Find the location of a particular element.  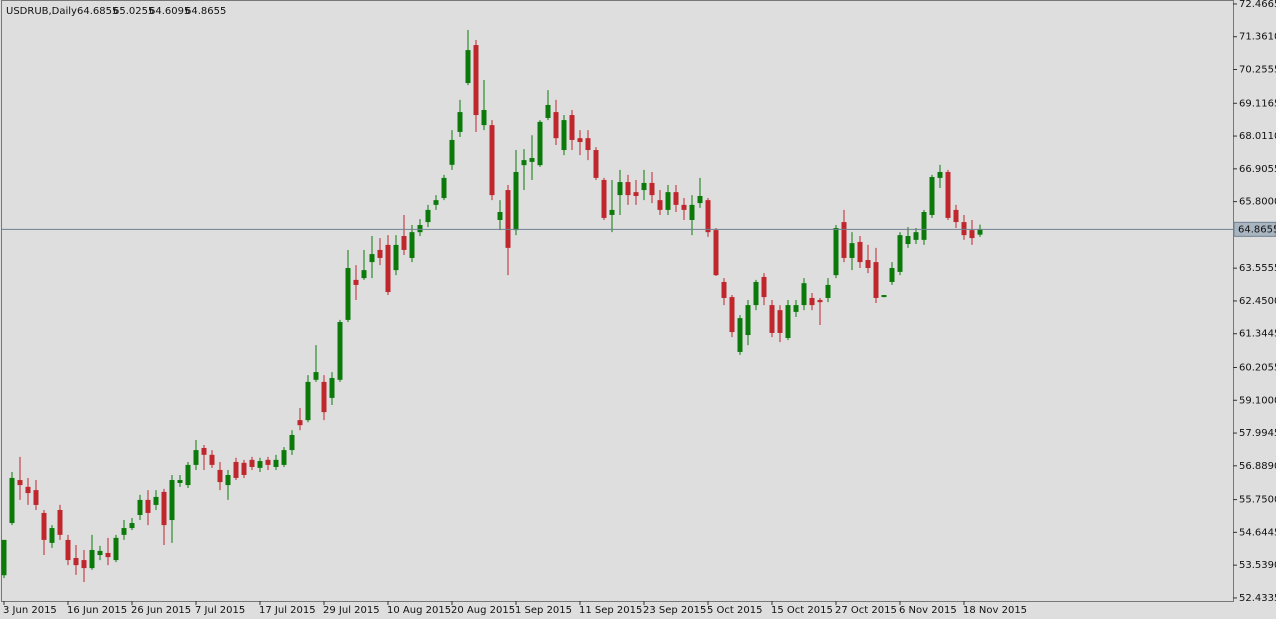

y-tick-label: 55.7500 is located at coordinates (1257, 500).